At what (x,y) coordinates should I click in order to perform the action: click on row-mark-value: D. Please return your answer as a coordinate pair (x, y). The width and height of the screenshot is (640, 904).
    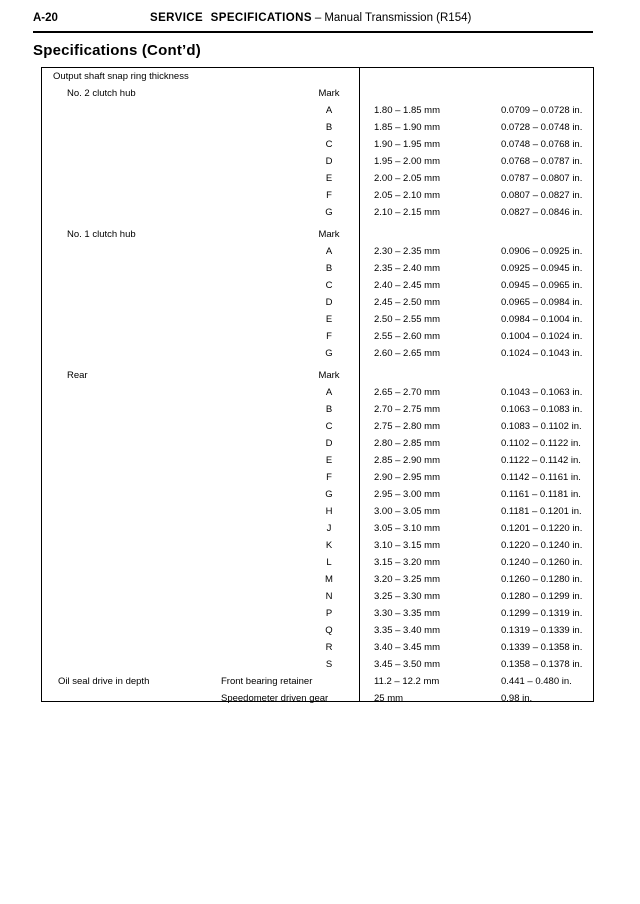
    Looking at the image, I should click on (329, 302).